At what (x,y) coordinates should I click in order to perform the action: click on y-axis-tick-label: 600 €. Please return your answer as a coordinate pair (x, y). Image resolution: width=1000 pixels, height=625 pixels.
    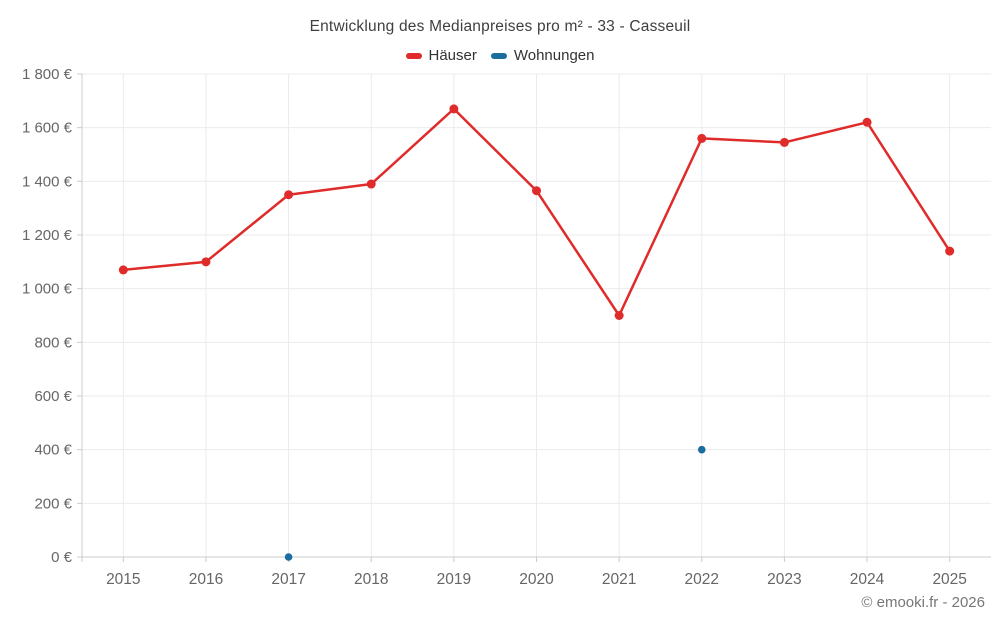
    Looking at the image, I should click on (53, 396).